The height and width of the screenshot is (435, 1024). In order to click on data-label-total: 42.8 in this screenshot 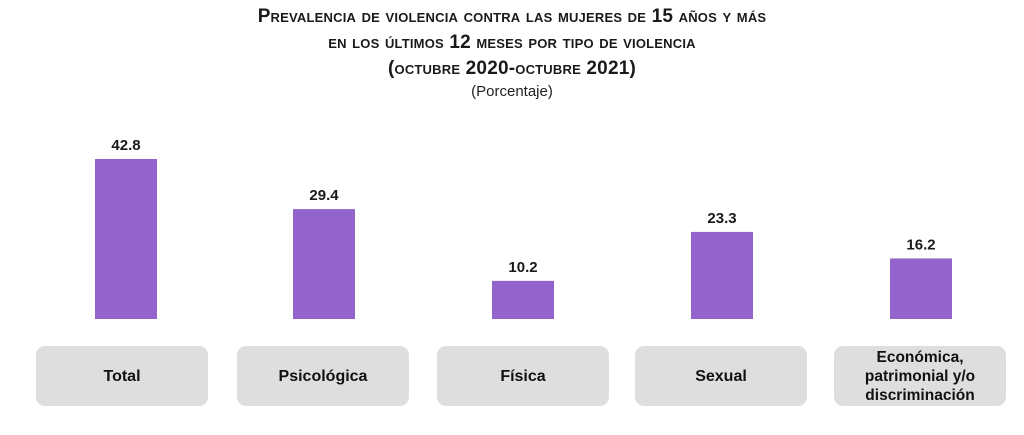, I will do `click(125, 145)`.